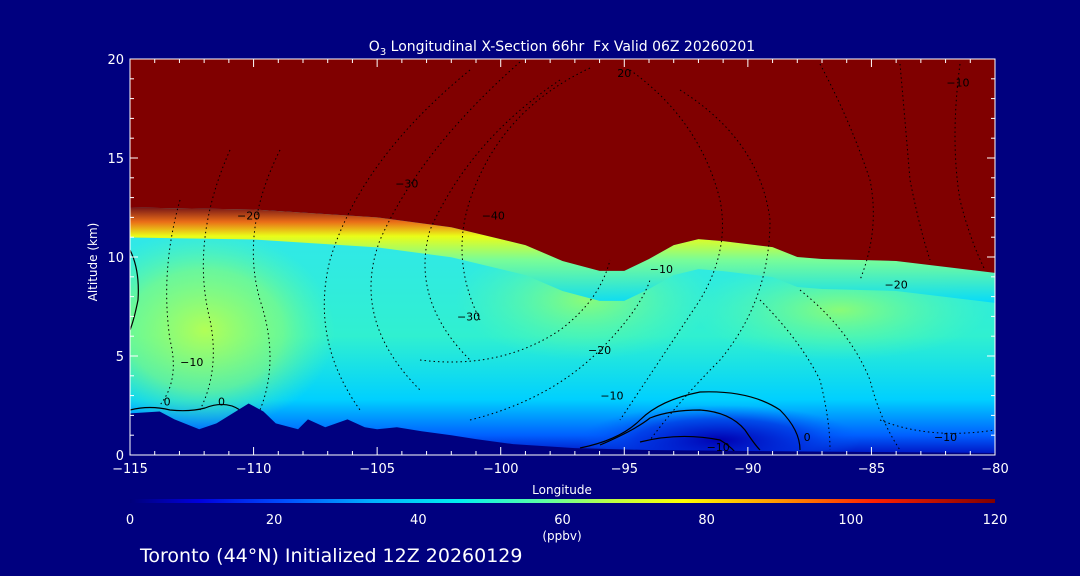 The width and height of the screenshot is (1080, 576). Describe the element at coordinates (561, 536) in the screenshot. I see `colorbar-units: (ppbv)` at that location.